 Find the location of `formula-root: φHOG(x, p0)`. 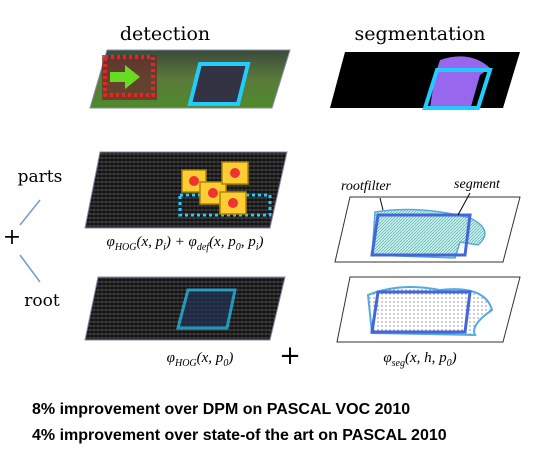

formula-root: φHOG(x, p0) is located at coordinates (200, 359).